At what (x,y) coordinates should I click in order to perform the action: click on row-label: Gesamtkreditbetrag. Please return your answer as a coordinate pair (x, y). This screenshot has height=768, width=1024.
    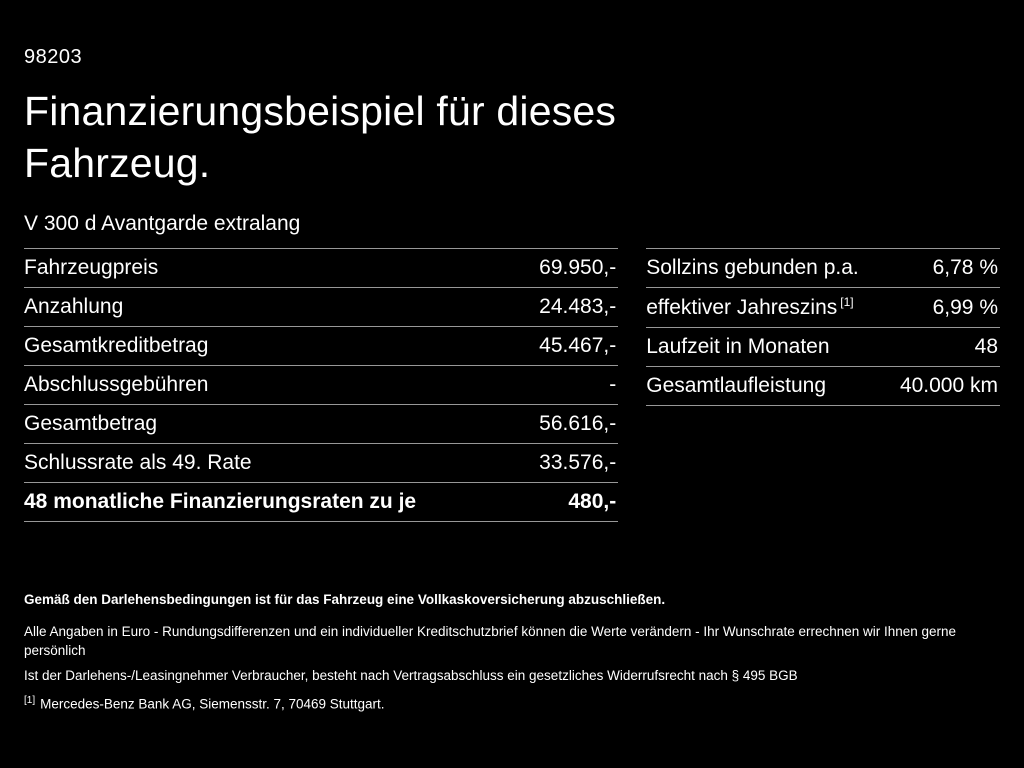
    Looking at the image, I should click on (116, 345).